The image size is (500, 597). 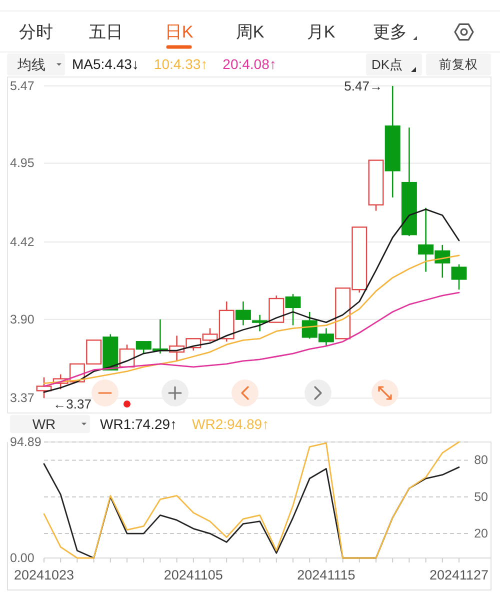 I want to click on title: WR, so click(x=44, y=424).